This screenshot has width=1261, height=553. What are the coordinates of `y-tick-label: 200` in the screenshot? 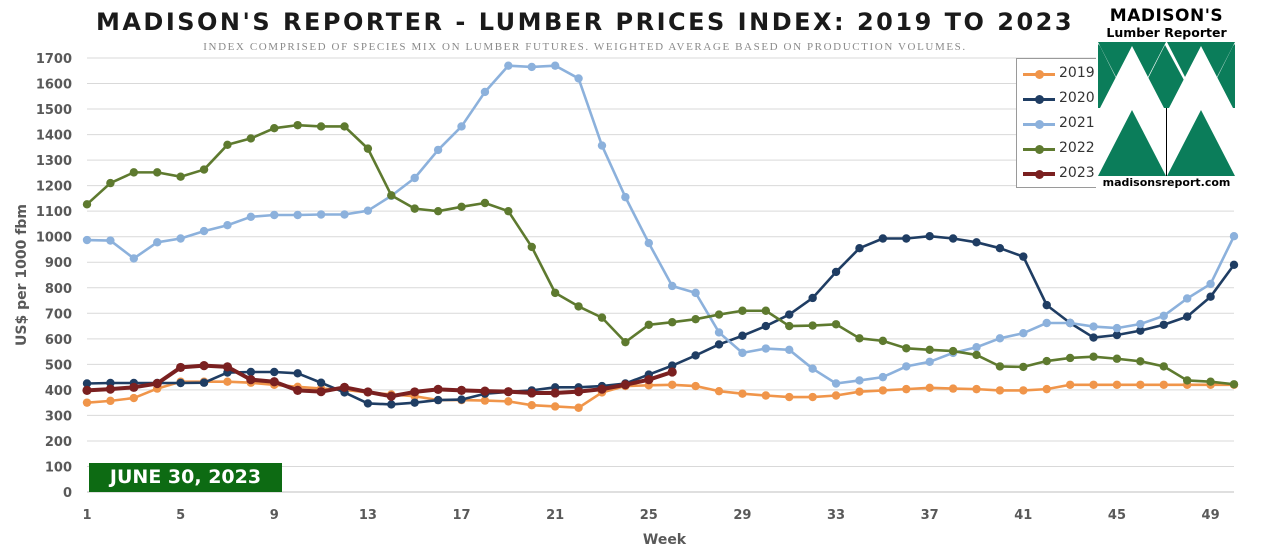 It's located at (58, 442).